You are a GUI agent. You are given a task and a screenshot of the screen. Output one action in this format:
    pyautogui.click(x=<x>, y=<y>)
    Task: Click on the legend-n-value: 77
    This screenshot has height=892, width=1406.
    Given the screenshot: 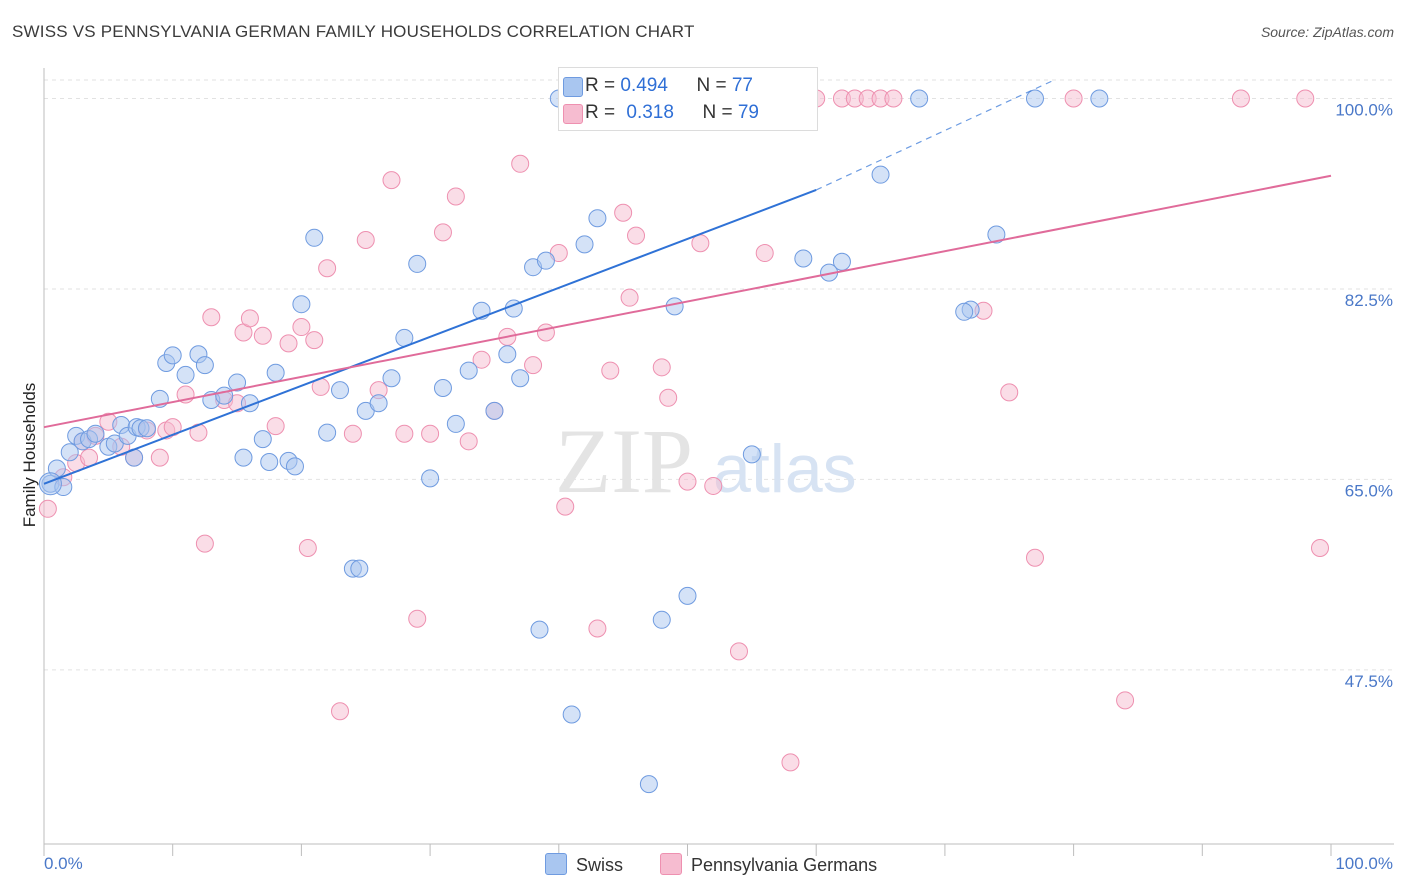 What is the action you would take?
    pyautogui.click(x=742, y=85)
    